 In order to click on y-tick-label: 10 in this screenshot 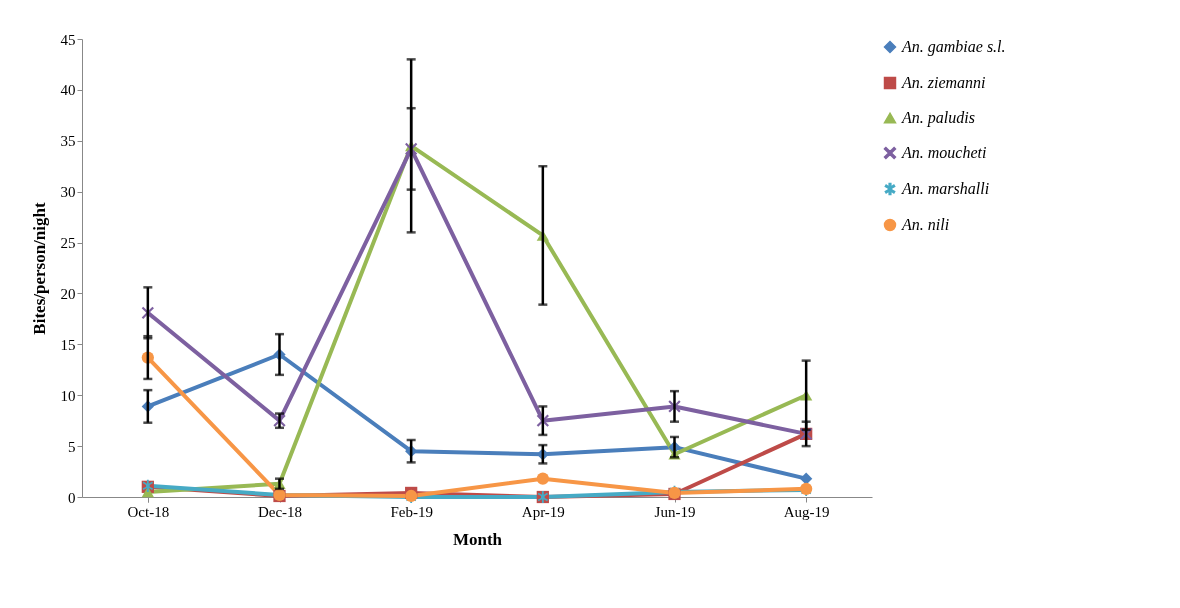, I will do `click(68, 395)`.